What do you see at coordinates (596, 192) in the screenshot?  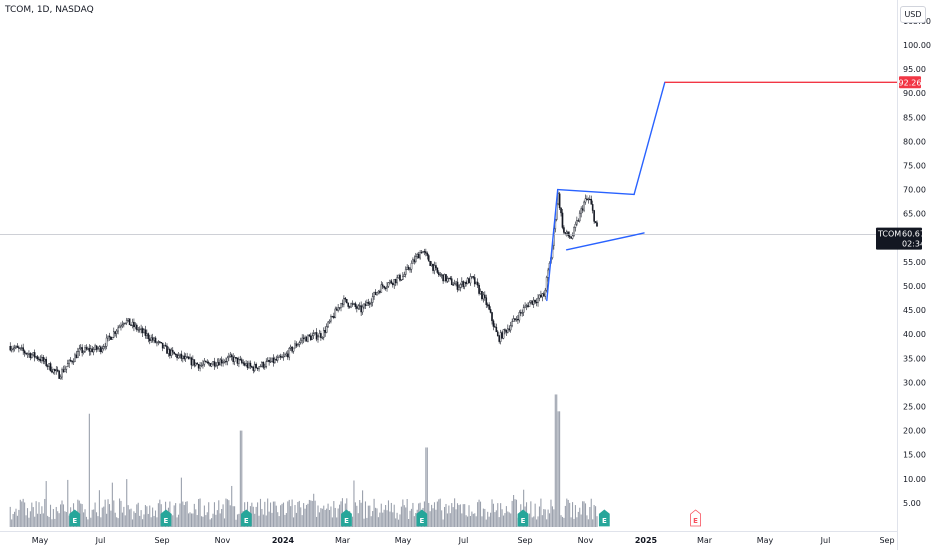 I see `upper-trend-line` at bounding box center [596, 192].